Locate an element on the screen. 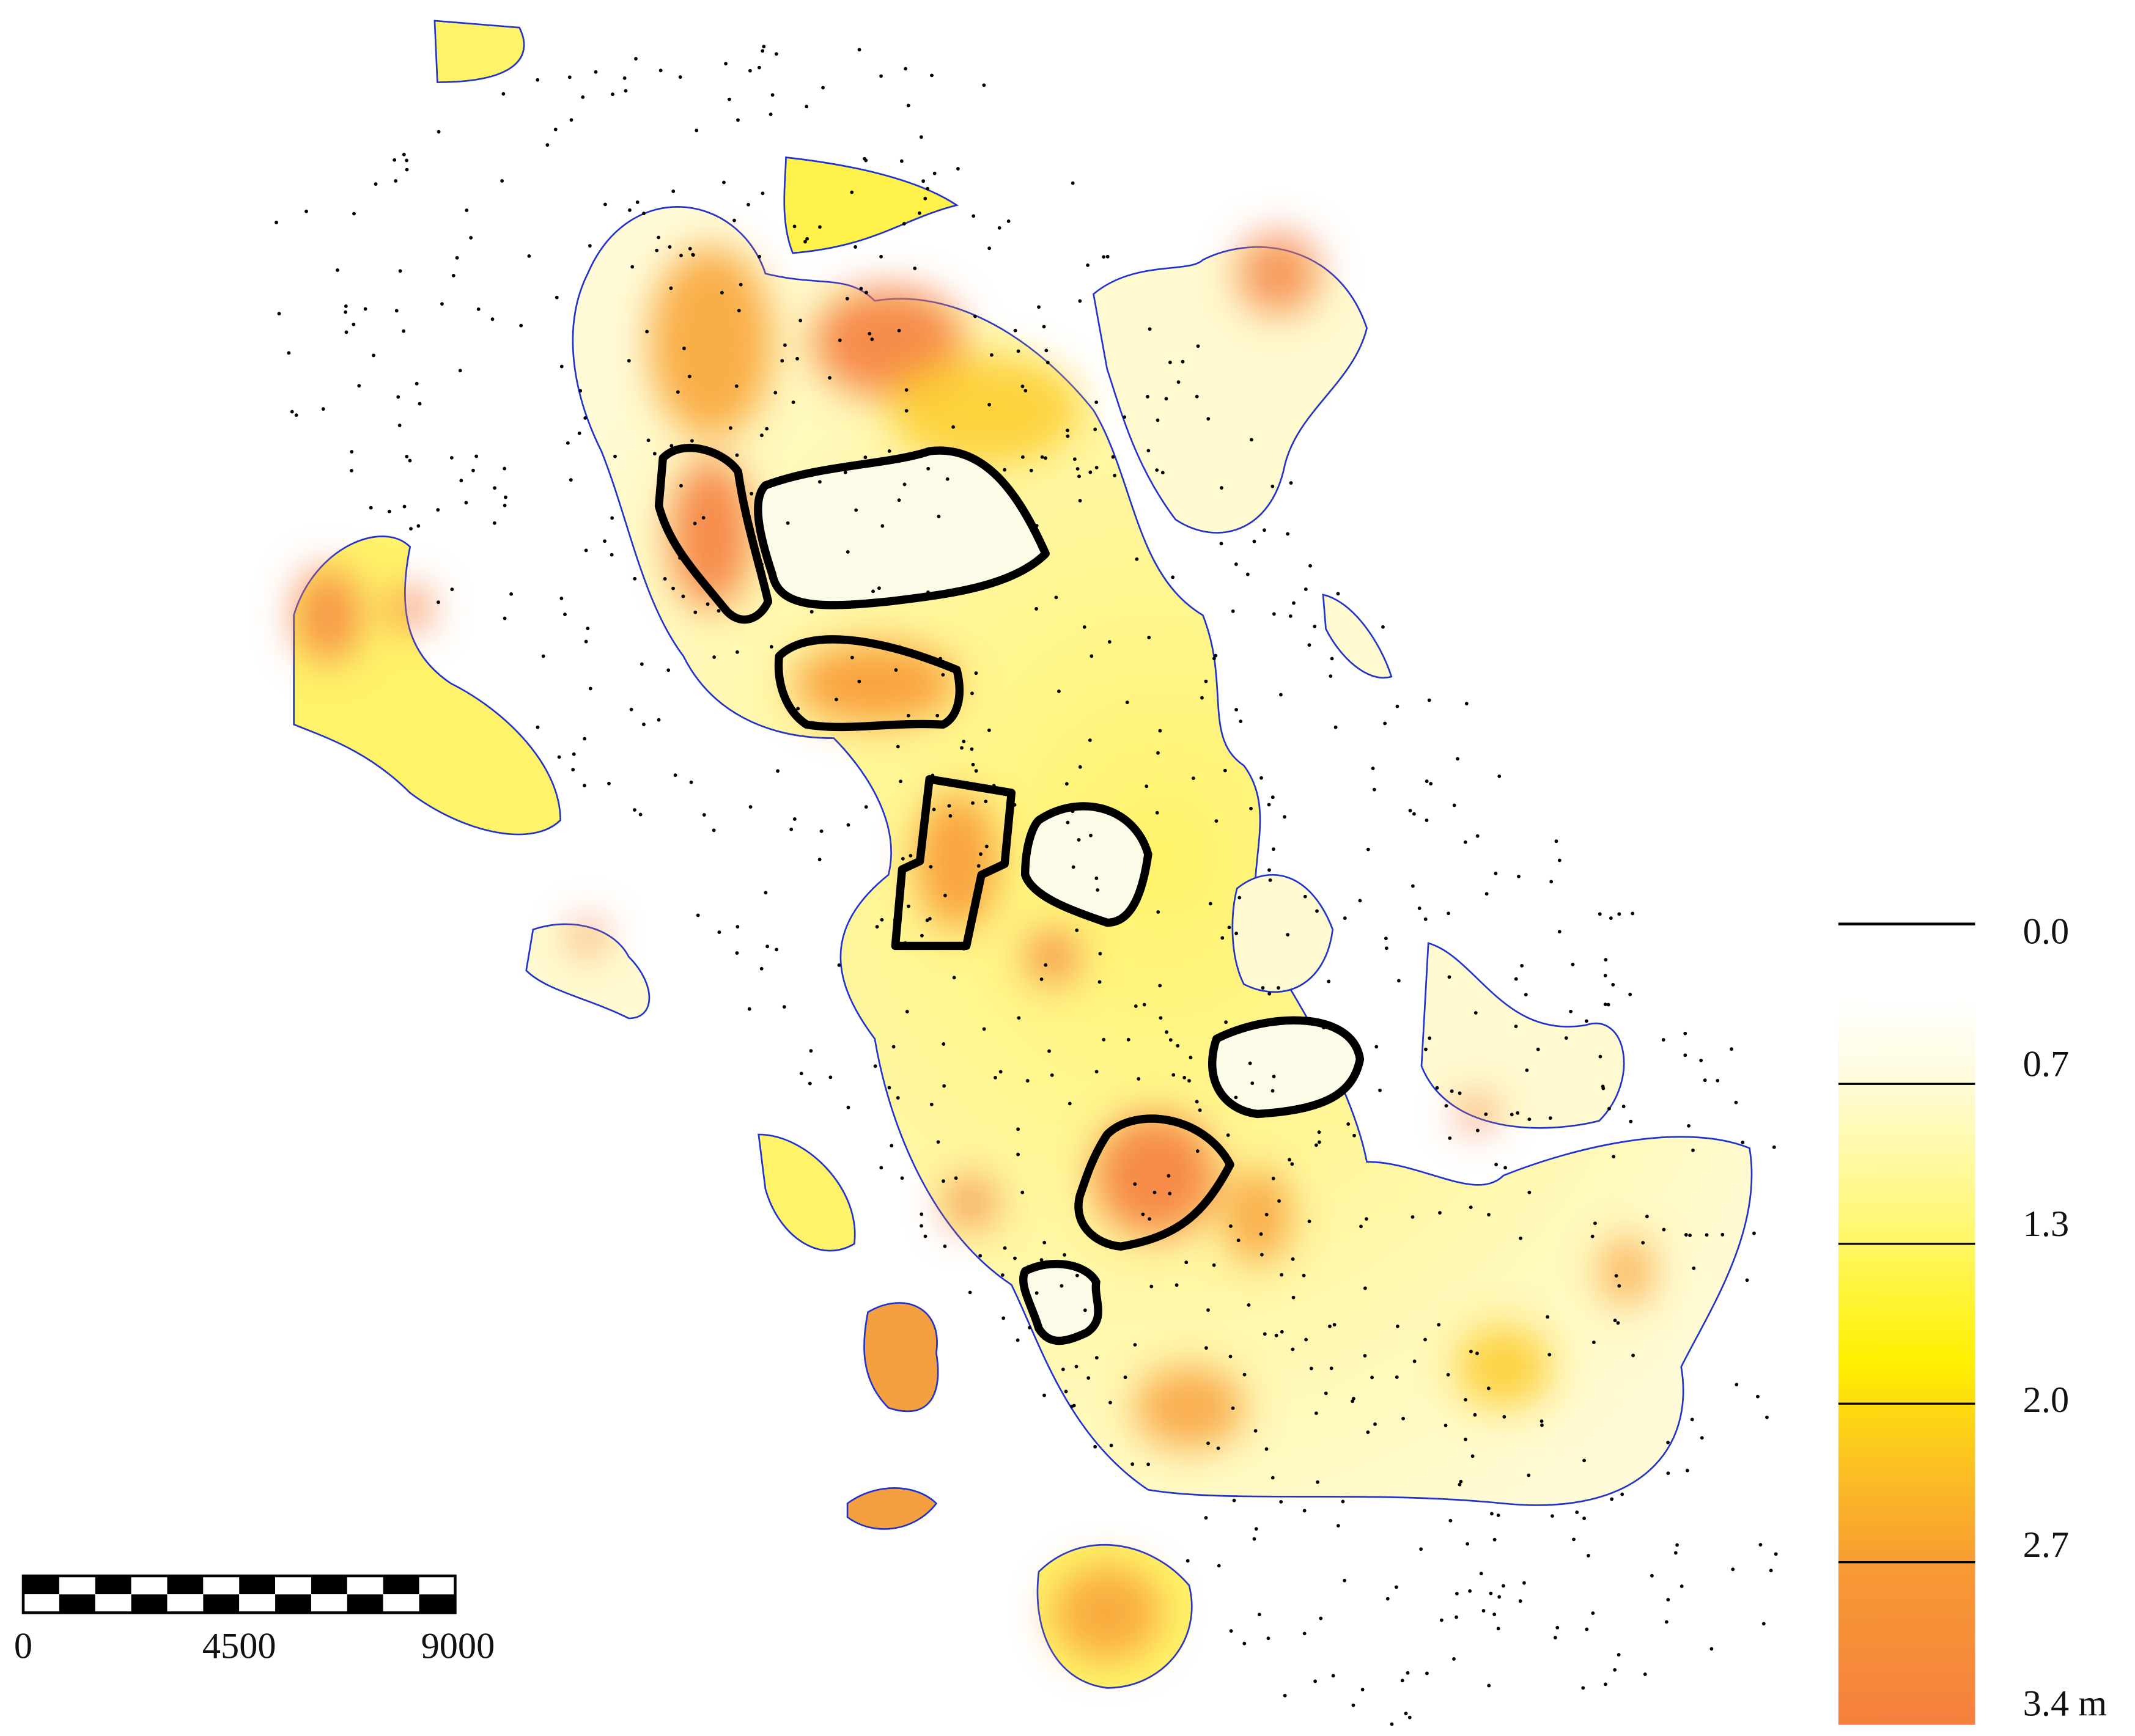  scale-segment is located at coordinates (401, 1585).